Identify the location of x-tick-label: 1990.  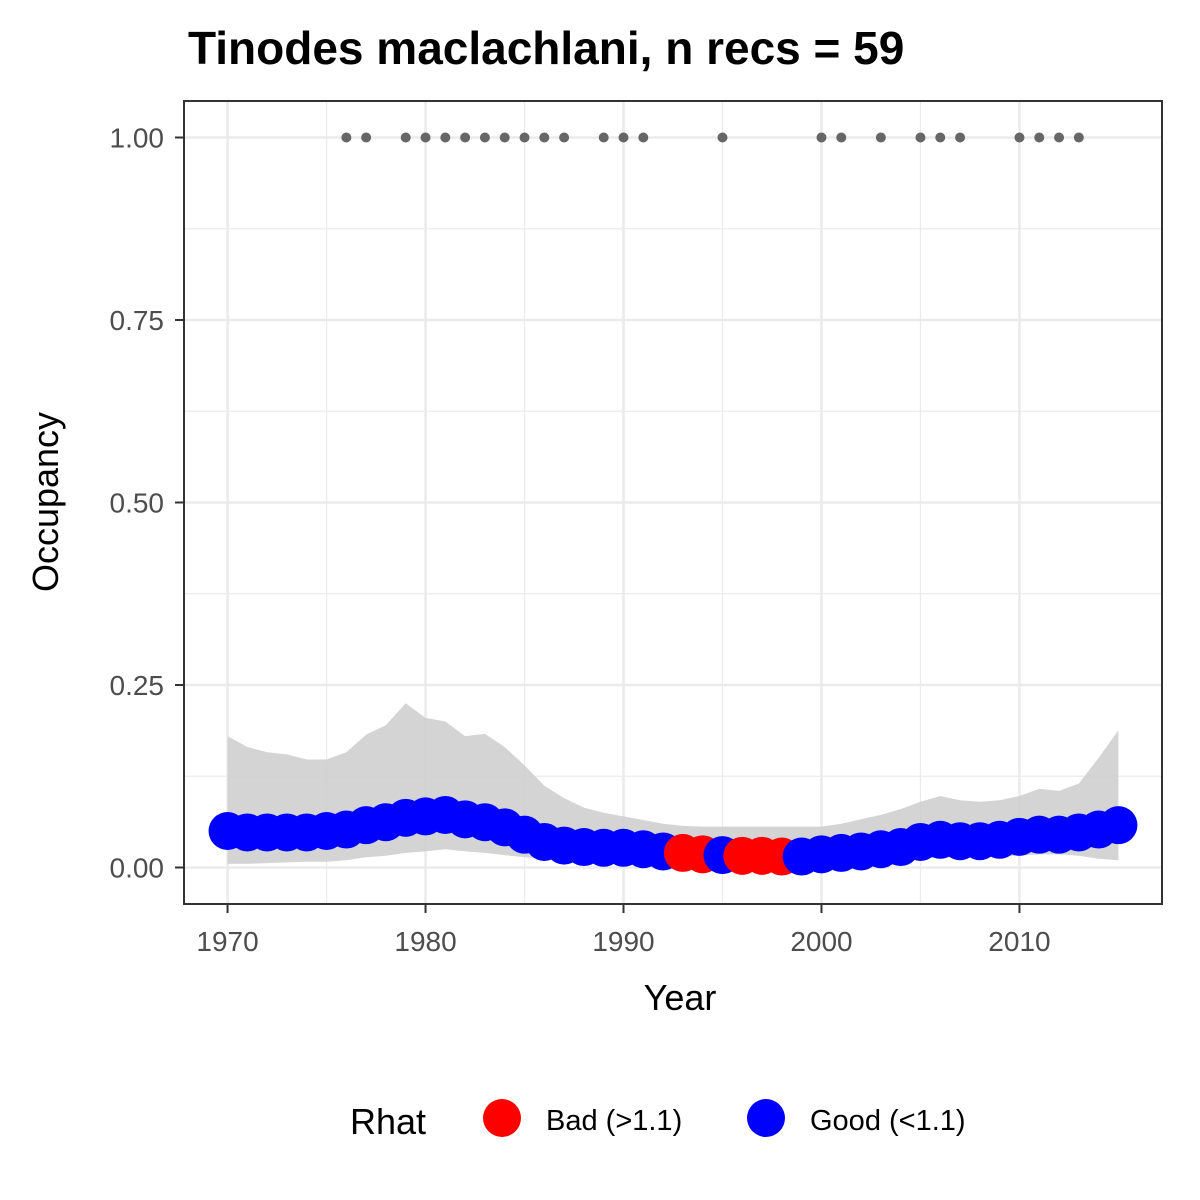
(623, 941).